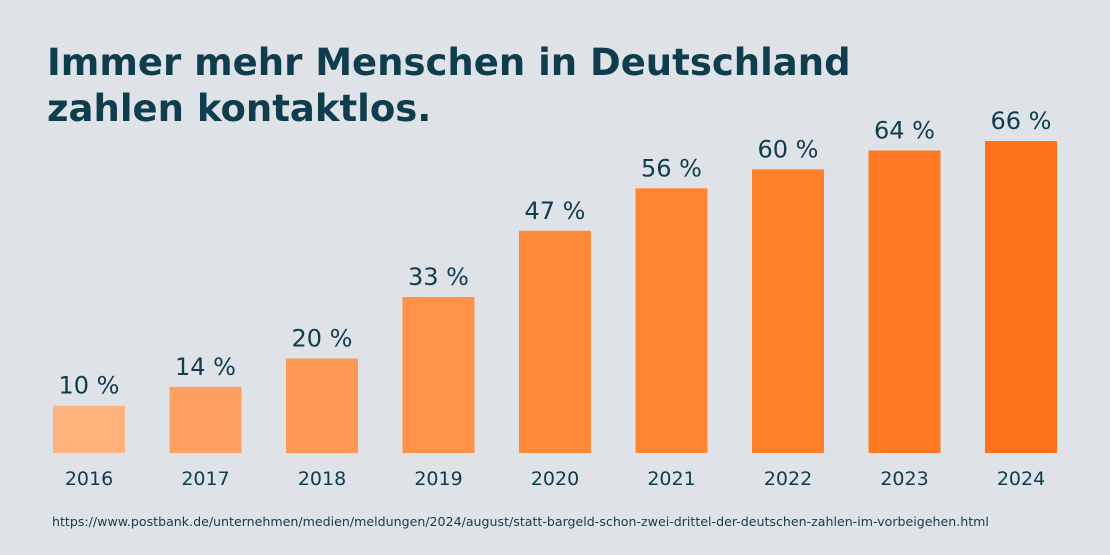 Image resolution: width=1110 pixels, height=555 pixels. What do you see at coordinates (1021, 121) in the screenshot?
I see `data-label-2024: 66 %` at bounding box center [1021, 121].